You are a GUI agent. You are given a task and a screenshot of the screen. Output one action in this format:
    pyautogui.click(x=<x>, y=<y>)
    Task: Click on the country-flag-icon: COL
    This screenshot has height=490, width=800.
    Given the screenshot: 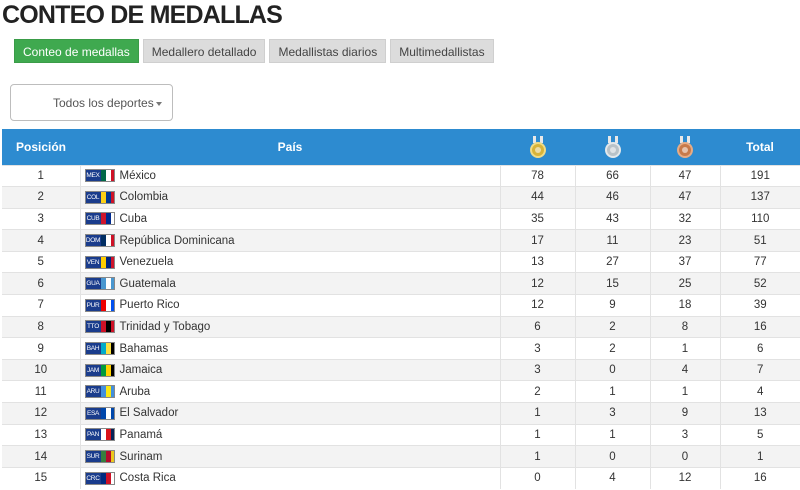 What is the action you would take?
    pyautogui.click(x=99, y=197)
    